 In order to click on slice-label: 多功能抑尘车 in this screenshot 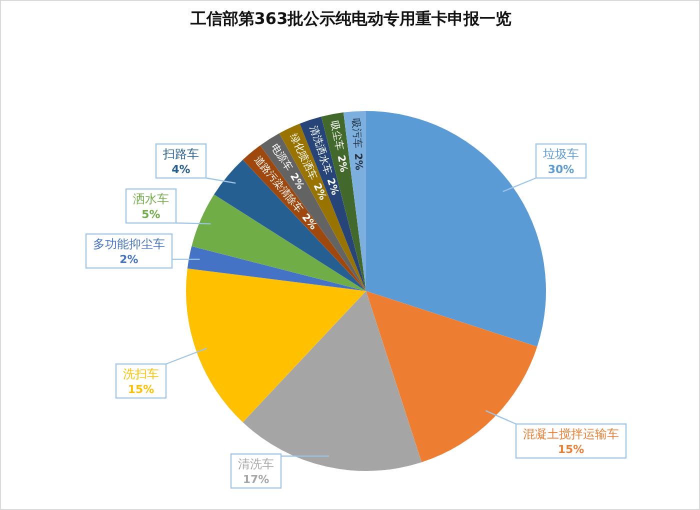, I will do `click(129, 244)`.